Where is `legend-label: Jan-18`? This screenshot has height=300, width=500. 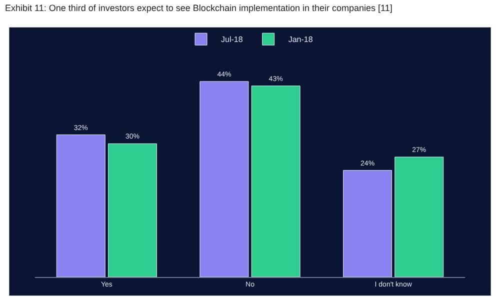 legend-label: Jan-18 is located at coordinates (301, 39).